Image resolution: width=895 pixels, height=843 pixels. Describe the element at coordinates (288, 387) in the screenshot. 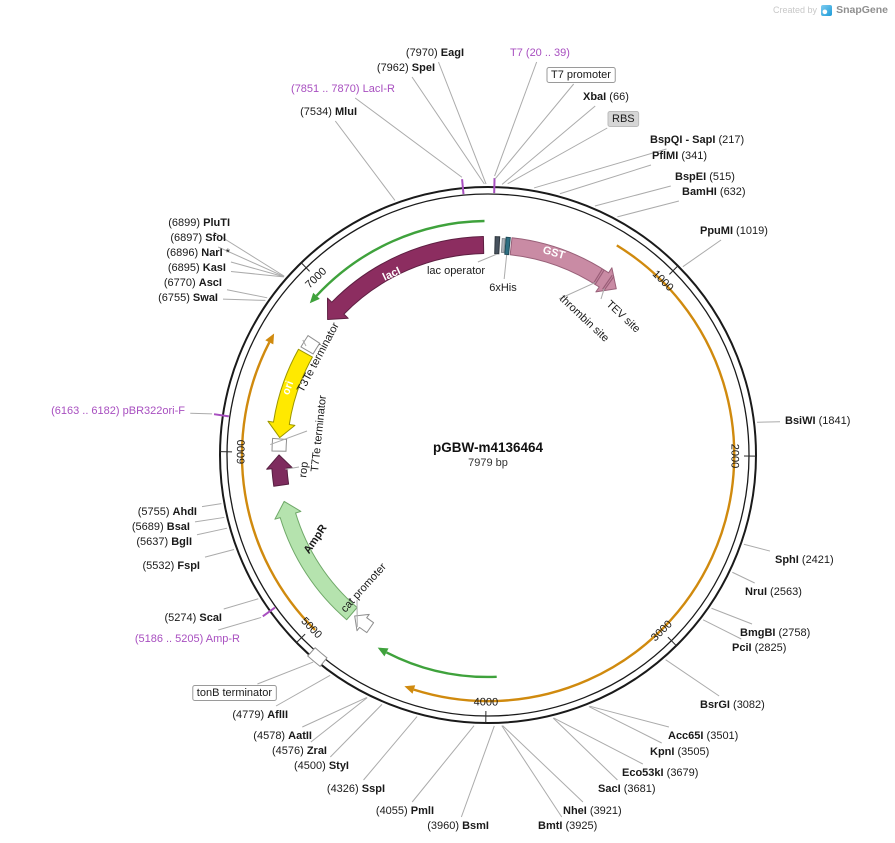

I see `ori-label: ori` at that location.